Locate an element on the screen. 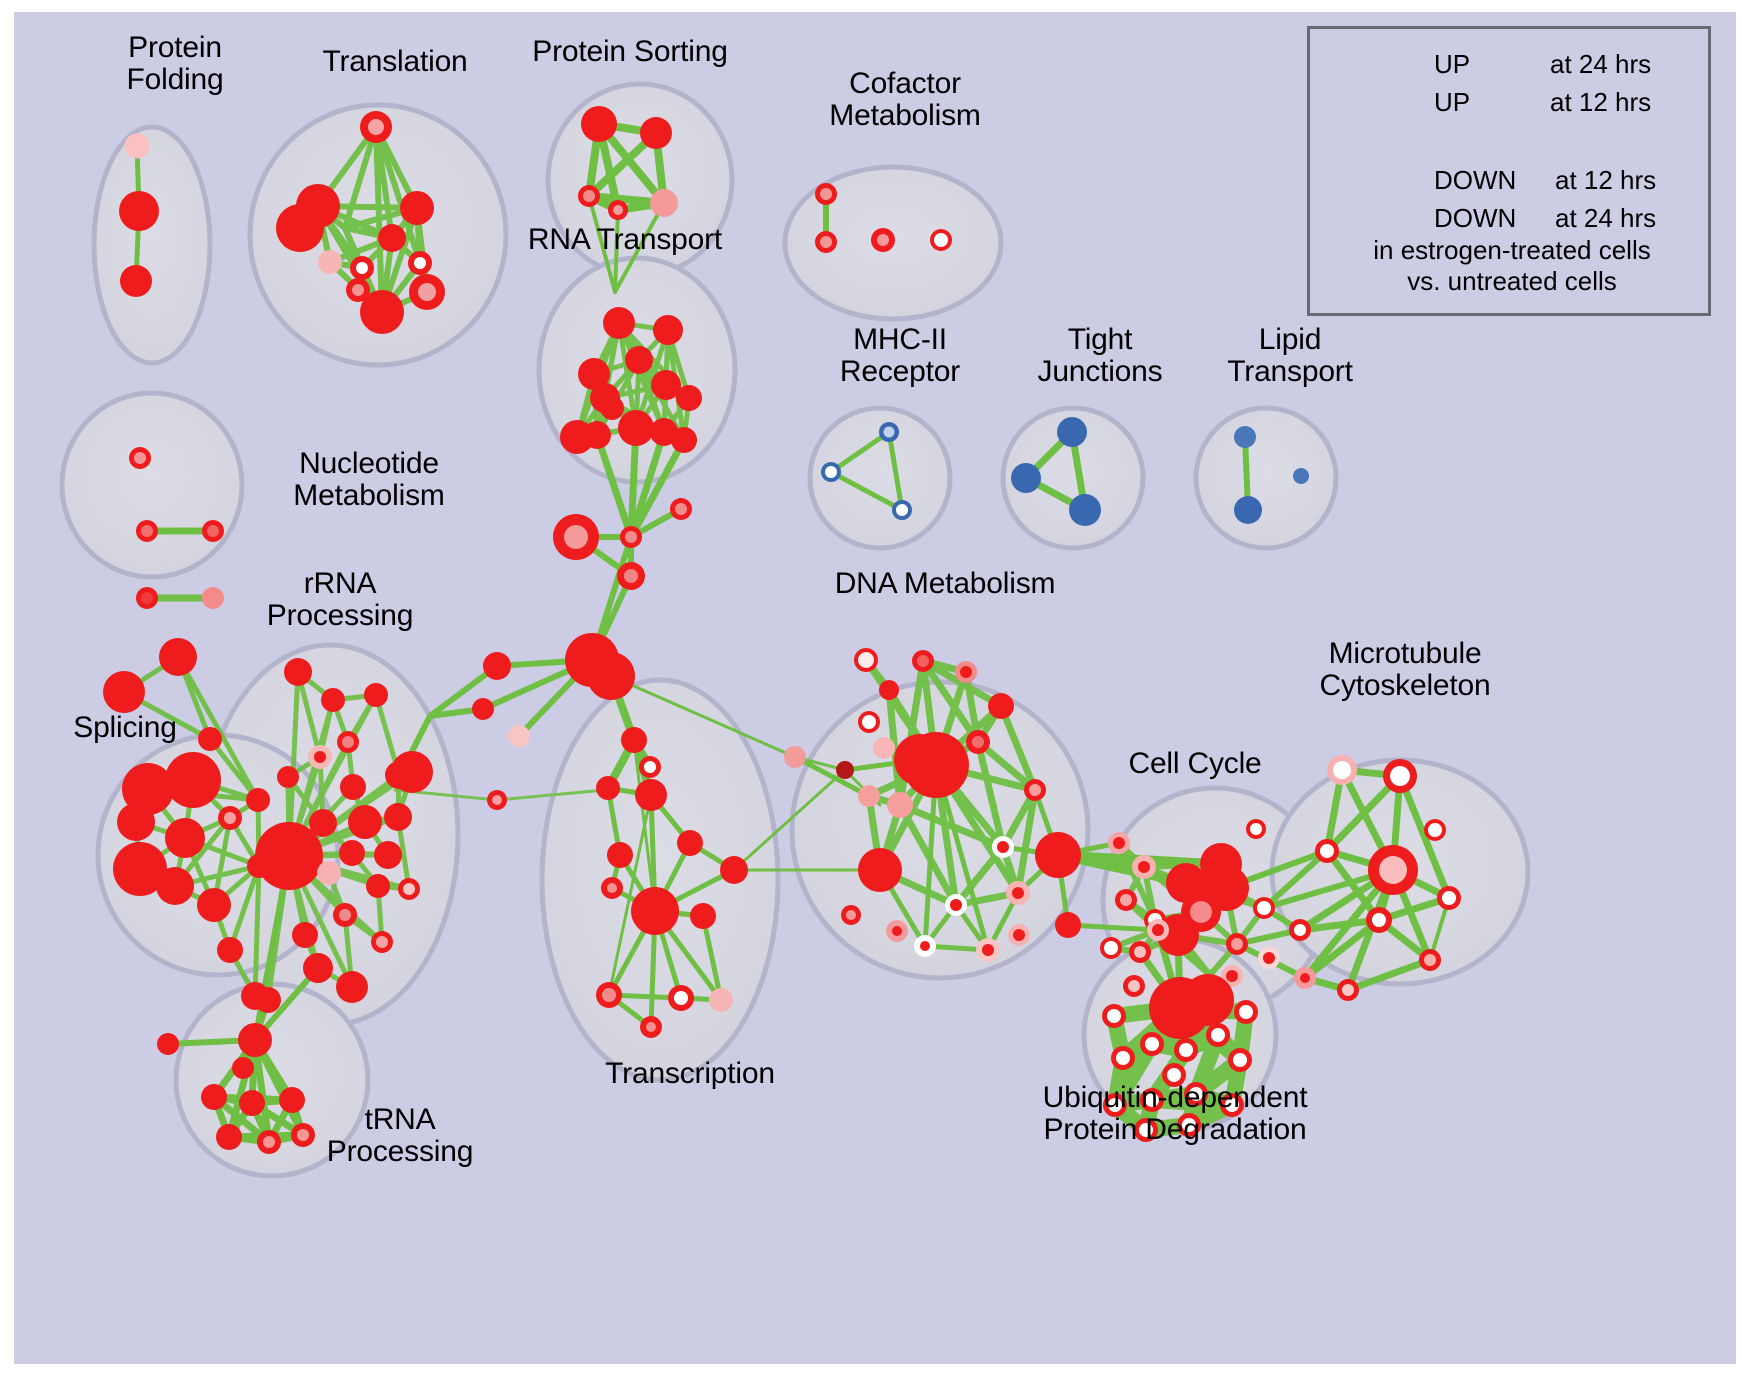 The height and width of the screenshot is (1376, 1750). legend-time-down-12: at 12 hrs is located at coordinates (1606, 180).